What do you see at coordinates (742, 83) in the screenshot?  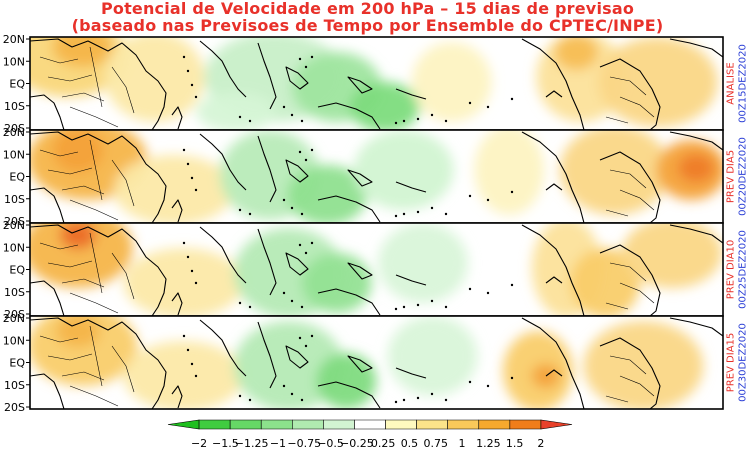 I see `panel-date: 00Z15DEZ2020` at bounding box center [742, 83].